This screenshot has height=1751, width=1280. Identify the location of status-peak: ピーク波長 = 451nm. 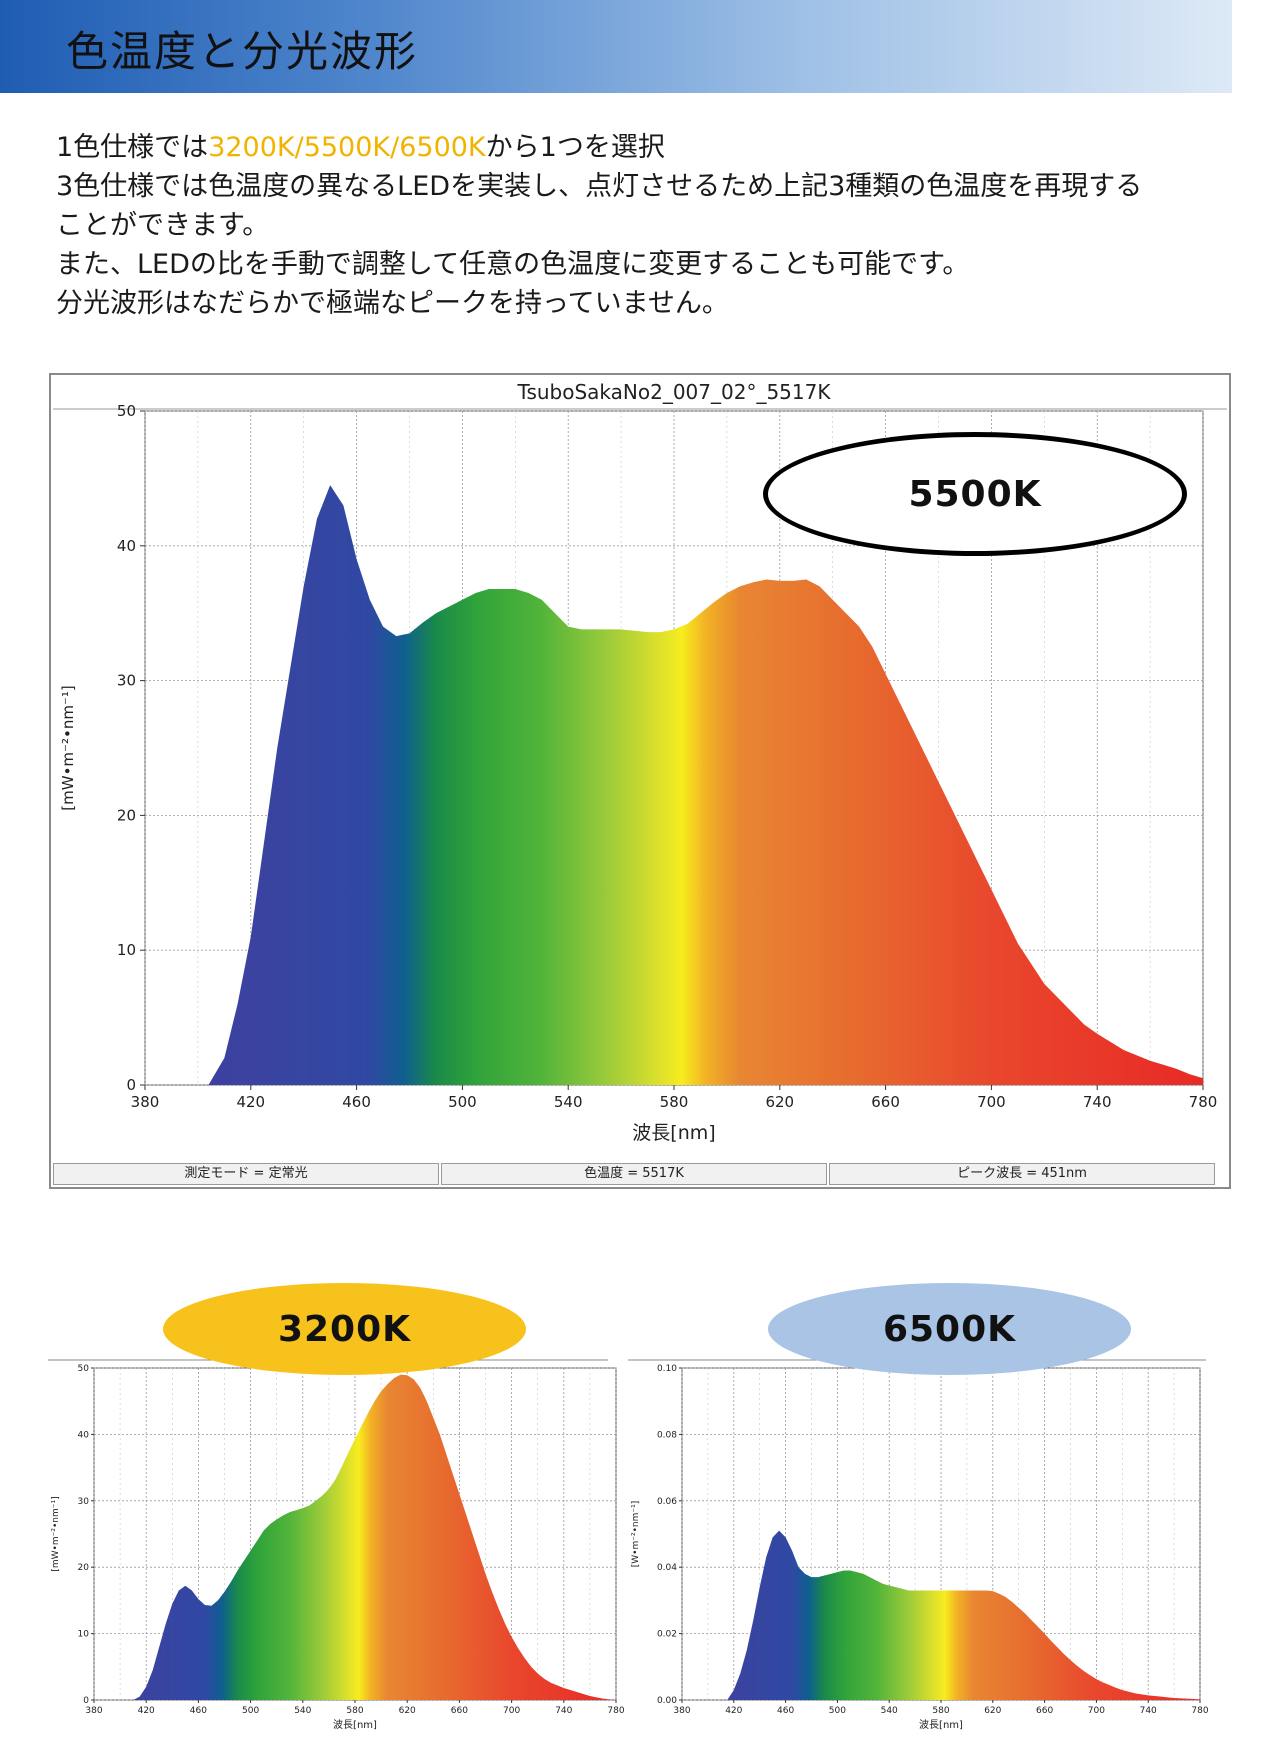
(1022, 1174).